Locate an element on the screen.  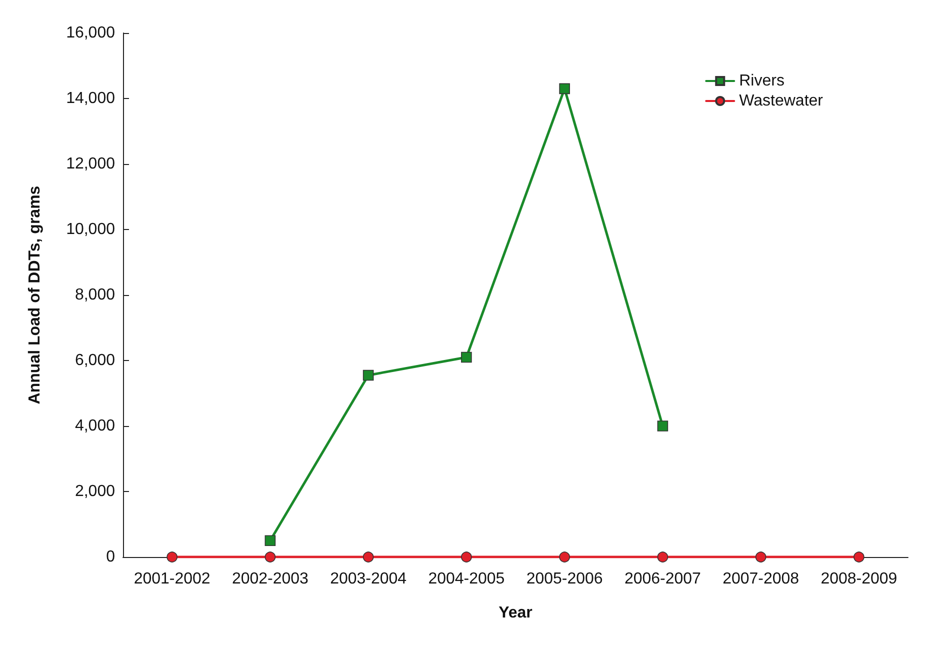
x-tick-label: 2005-2006 is located at coordinates (564, 579).